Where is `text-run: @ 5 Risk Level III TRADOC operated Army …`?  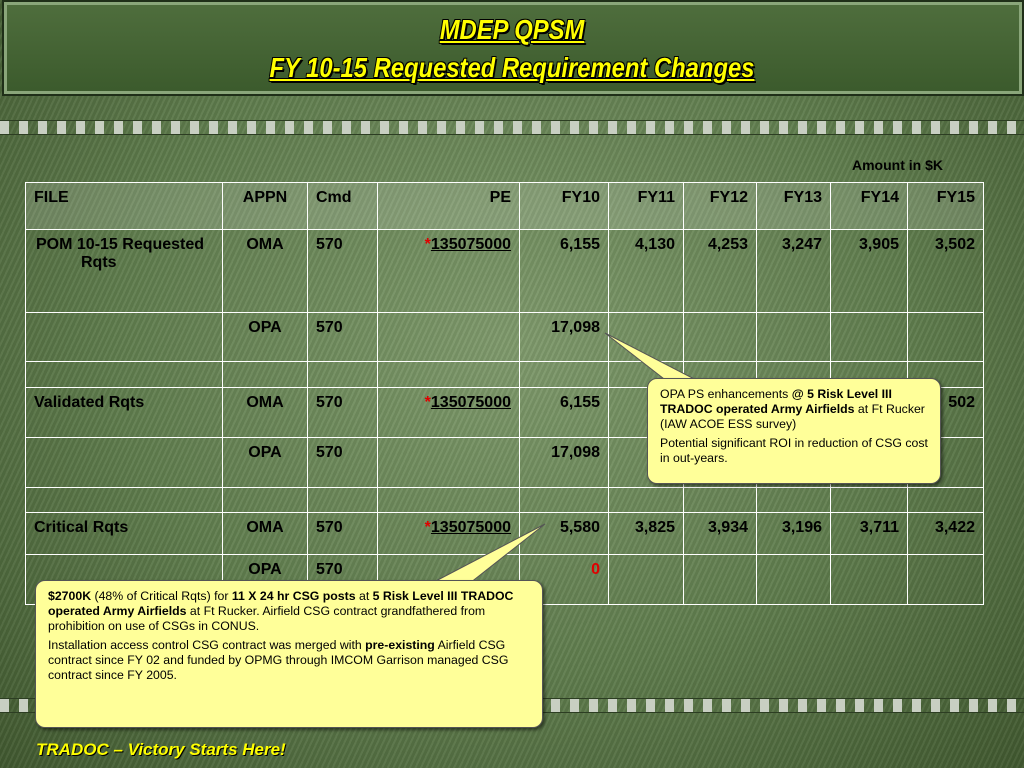
text-run: @ 5 Risk Level III TRADOC operated Army … is located at coordinates (776, 401).